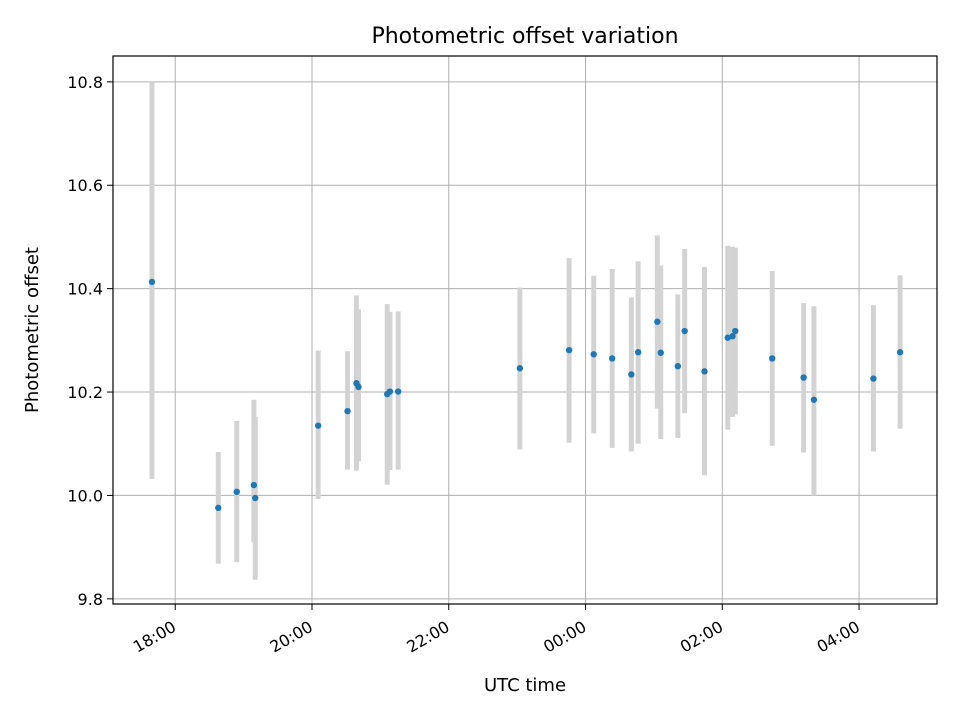  What do you see at coordinates (32, 330) in the screenshot?
I see `y-axis-label: Photometric offset` at bounding box center [32, 330].